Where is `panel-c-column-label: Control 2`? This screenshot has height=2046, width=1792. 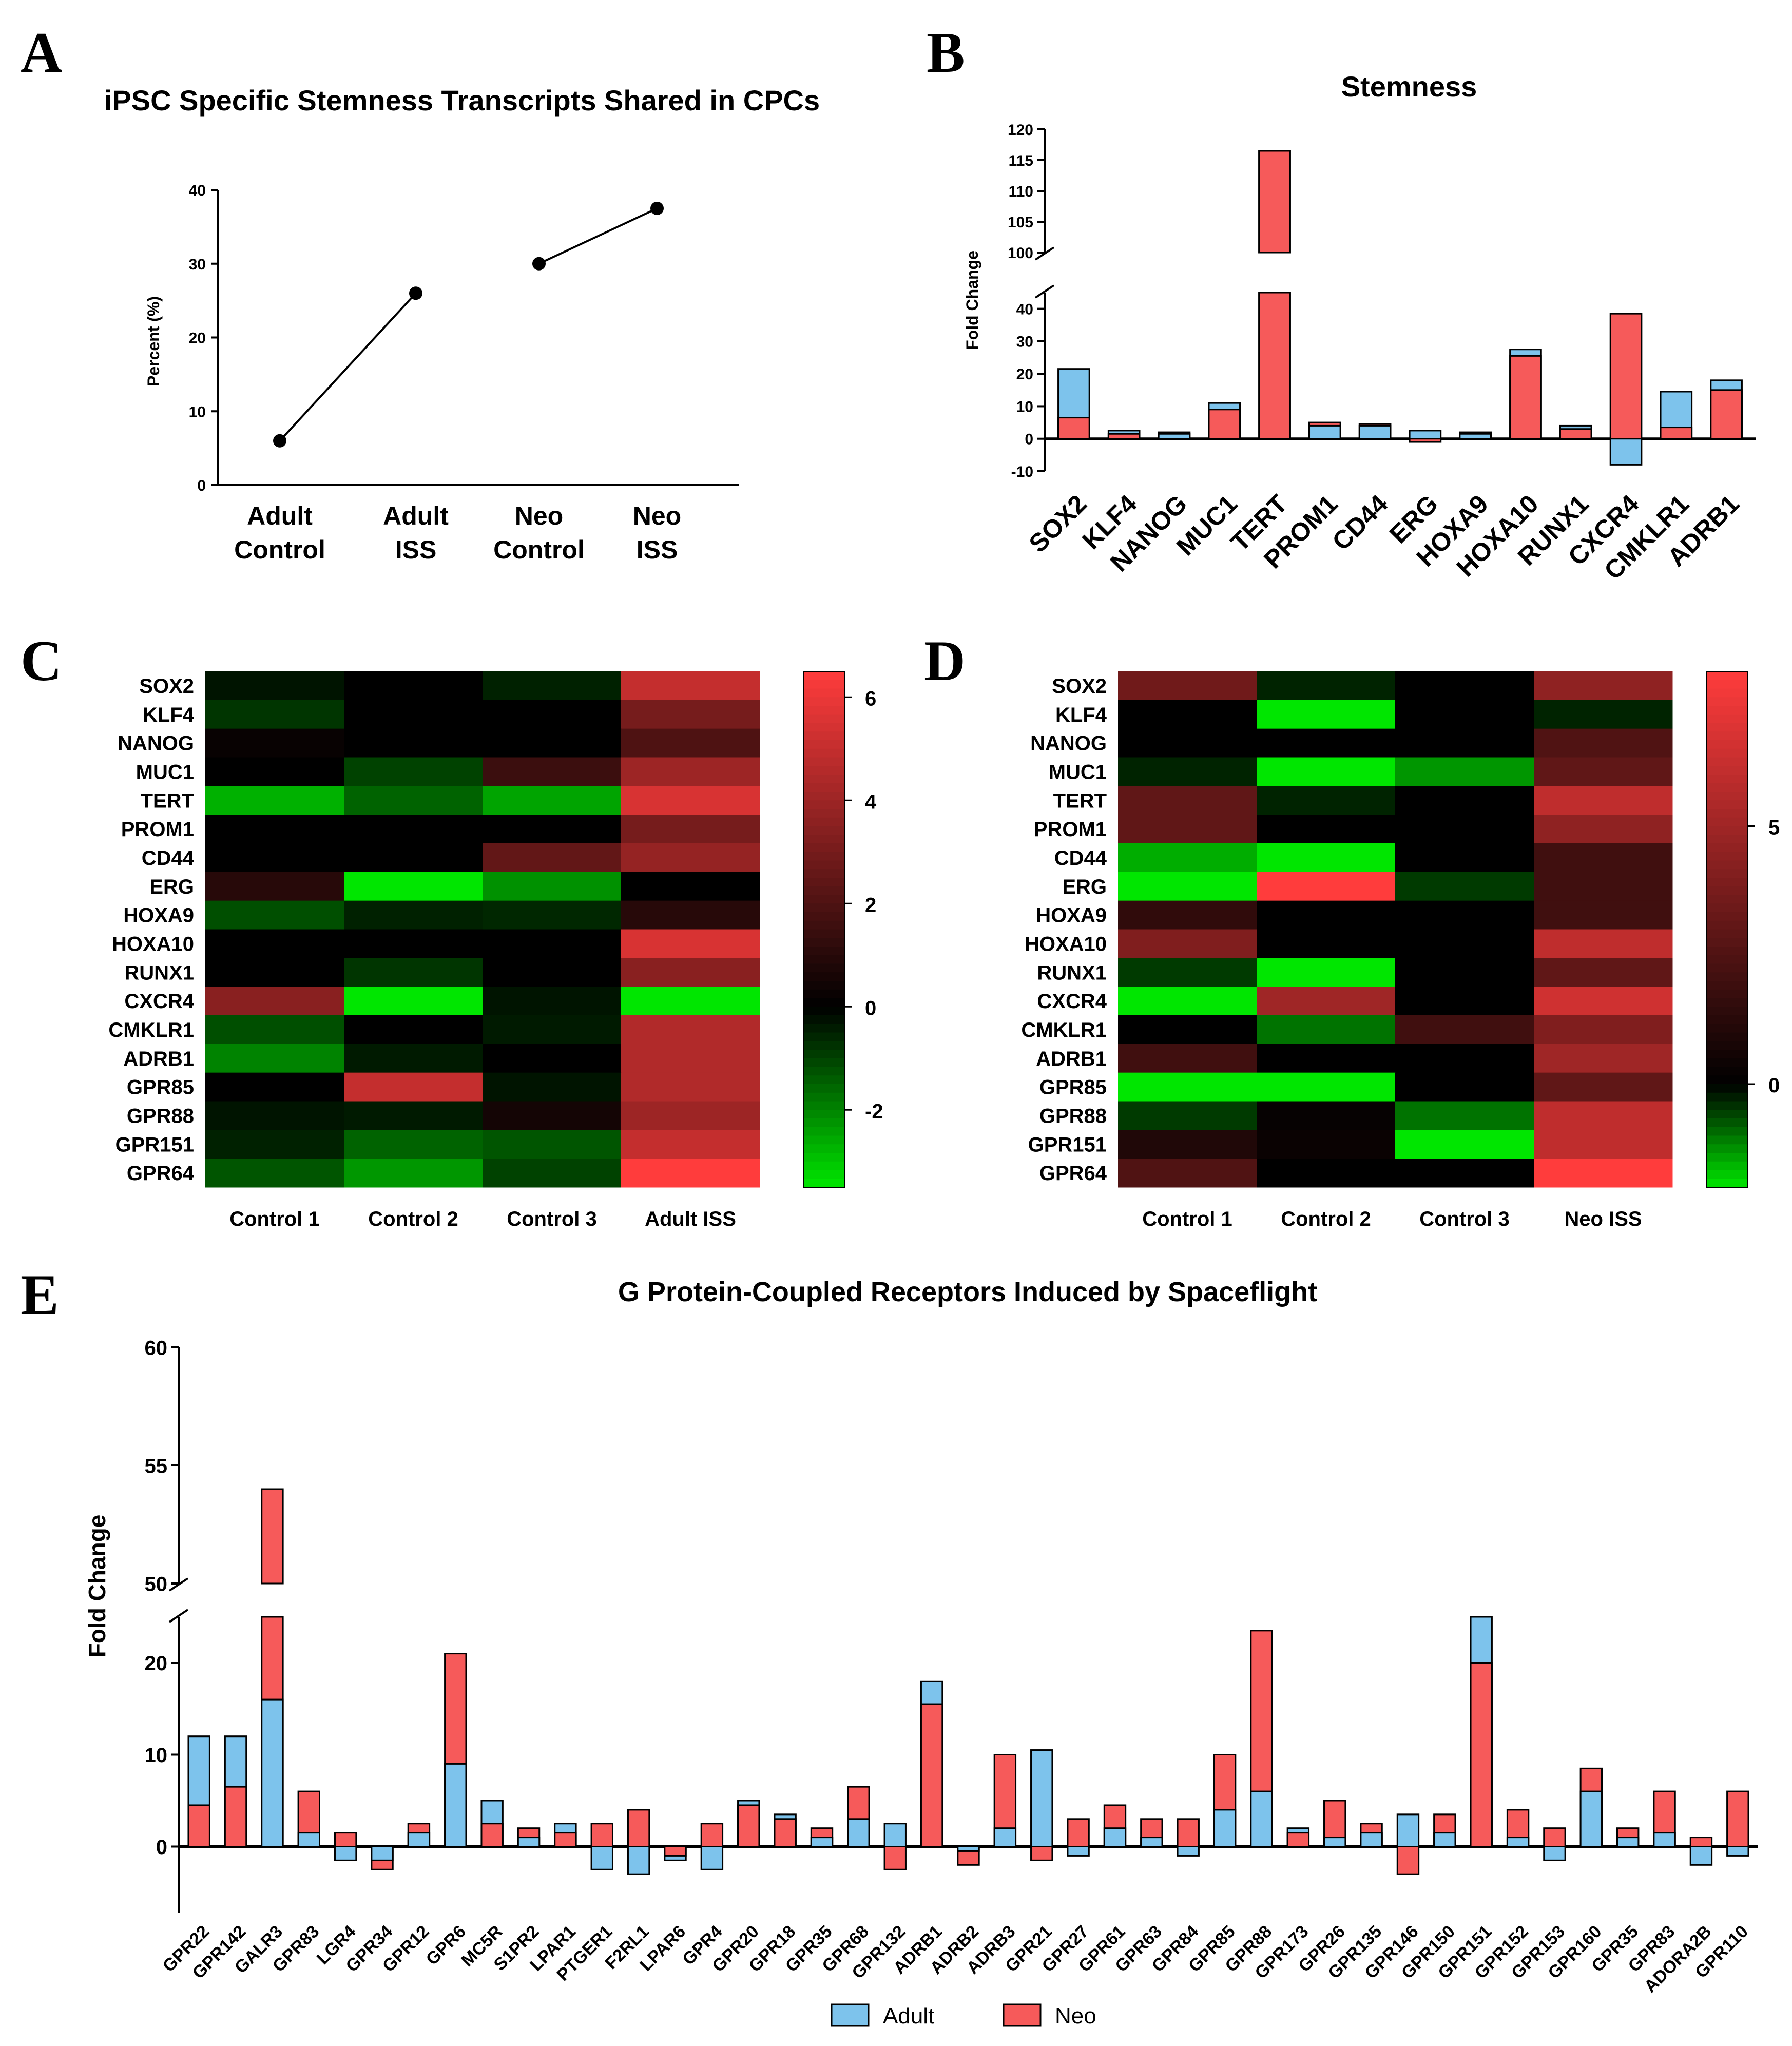
panel-c-column-label: Control 2 is located at coordinates (413, 1219).